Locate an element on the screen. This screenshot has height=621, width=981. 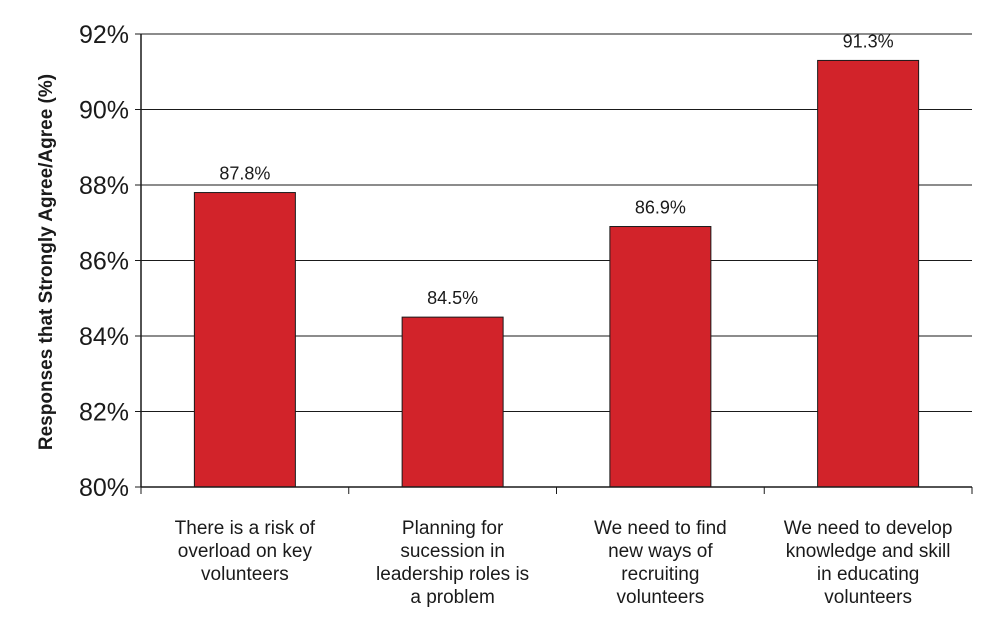
x-tick-label-line: There is a risk of is located at coordinates (245, 528).